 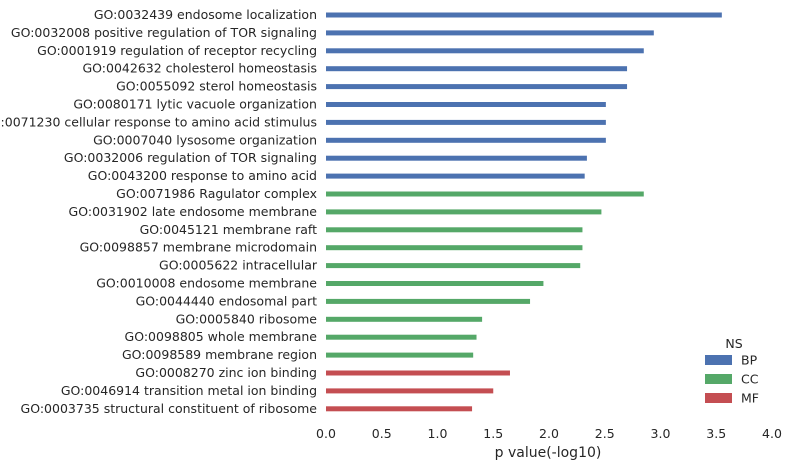 I want to click on legend: NS BP CC MF, so click(x=732, y=371).